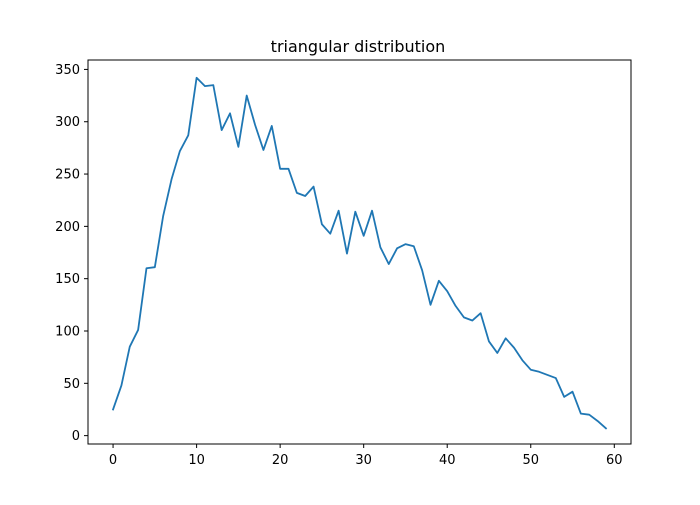 This screenshot has width=700, height=505. Describe the element at coordinates (358, 46) in the screenshot. I see `chart-title: triangular distribution` at that location.